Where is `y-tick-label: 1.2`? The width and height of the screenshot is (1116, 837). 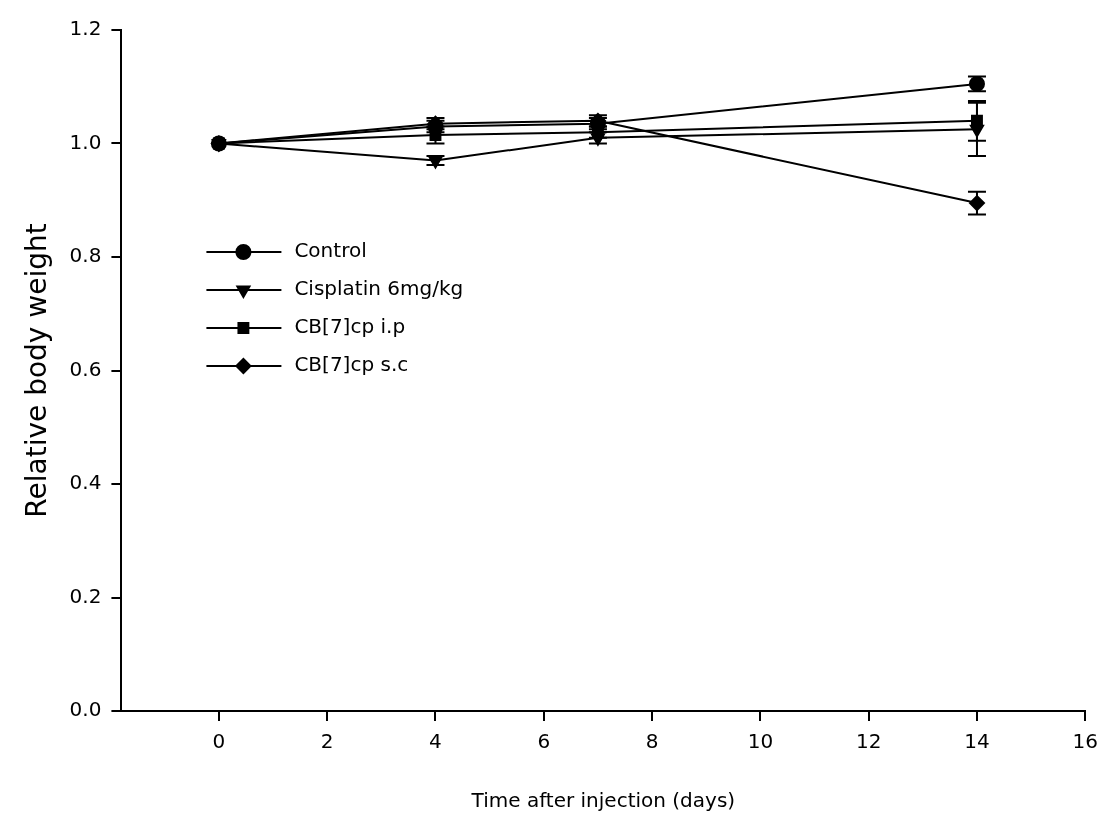
y-tick-label: 1.2 is located at coordinates (85, 28).